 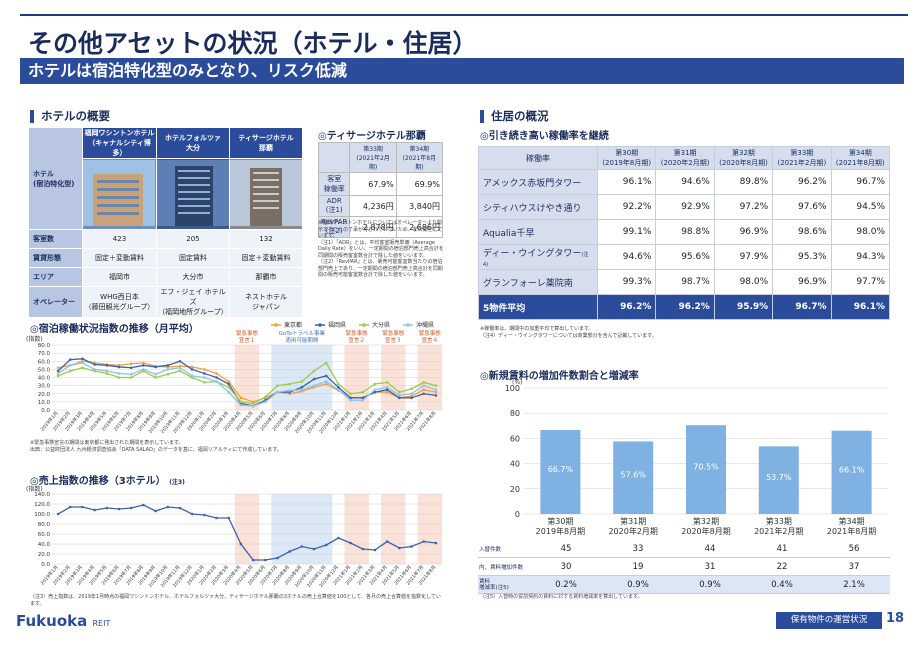 I want to click on residence-cell: 98.6%, so click(x=802, y=232).